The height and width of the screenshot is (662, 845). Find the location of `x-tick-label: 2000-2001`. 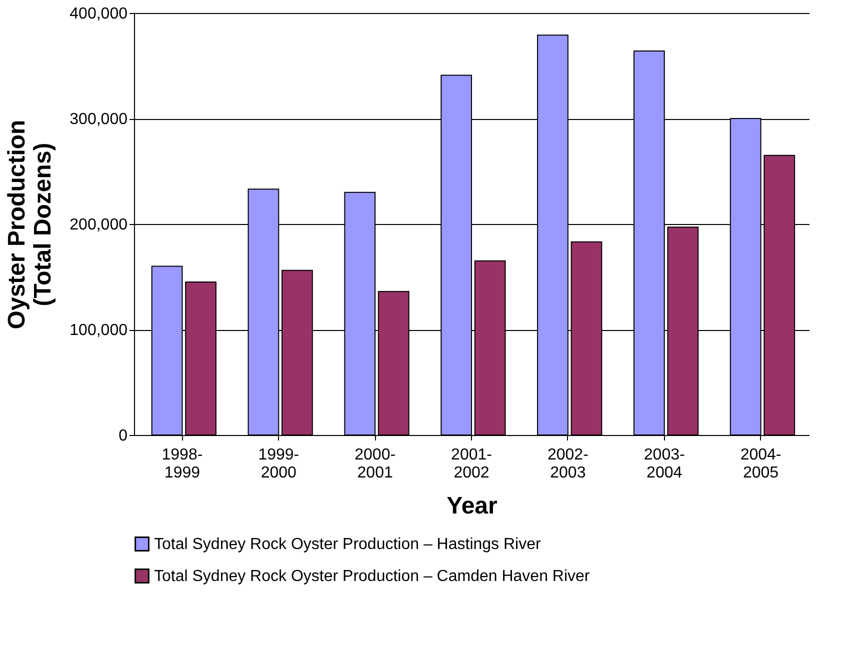

x-tick-label: 2000-2001 is located at coordinates (375, 464).